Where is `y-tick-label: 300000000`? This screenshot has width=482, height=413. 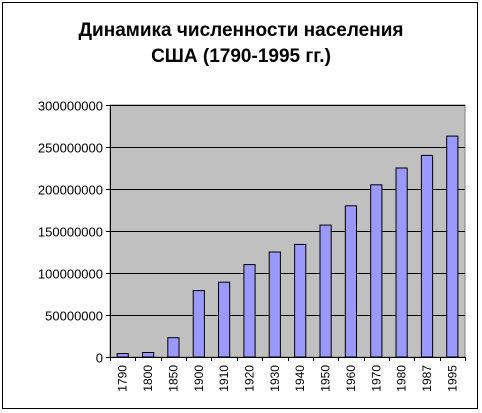 y-tick-label: 300000000 is located at coordinates (70, 106).